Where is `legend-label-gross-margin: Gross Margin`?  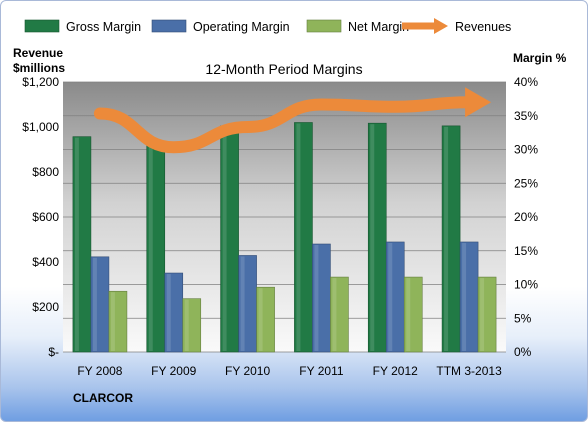 legend-label-gross-margin: Gross Margin is located at coordinates (103, 27).